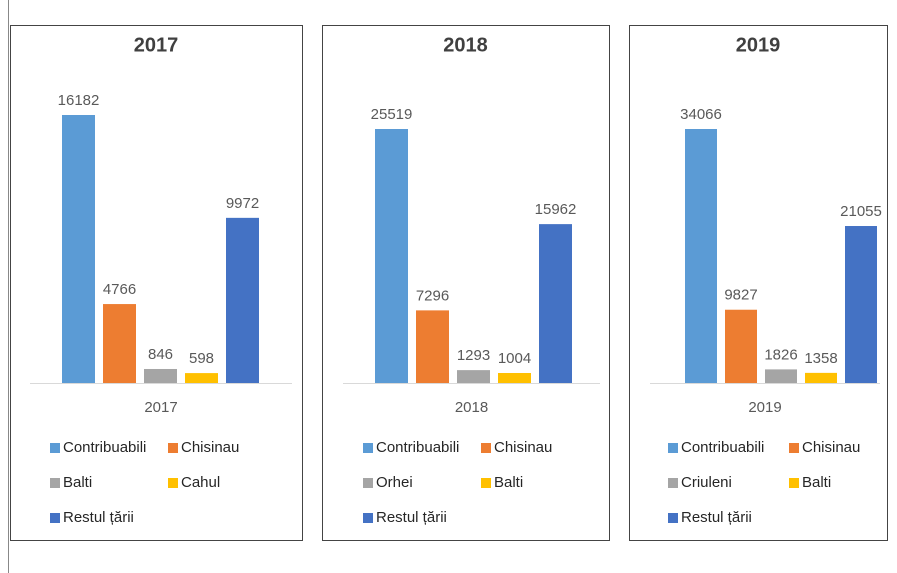 The image size is (897, 573). What do you see at coordinates (758, 45) in the screenshot?
I see `chart-title: 2019` at bounding box center [758, 45].